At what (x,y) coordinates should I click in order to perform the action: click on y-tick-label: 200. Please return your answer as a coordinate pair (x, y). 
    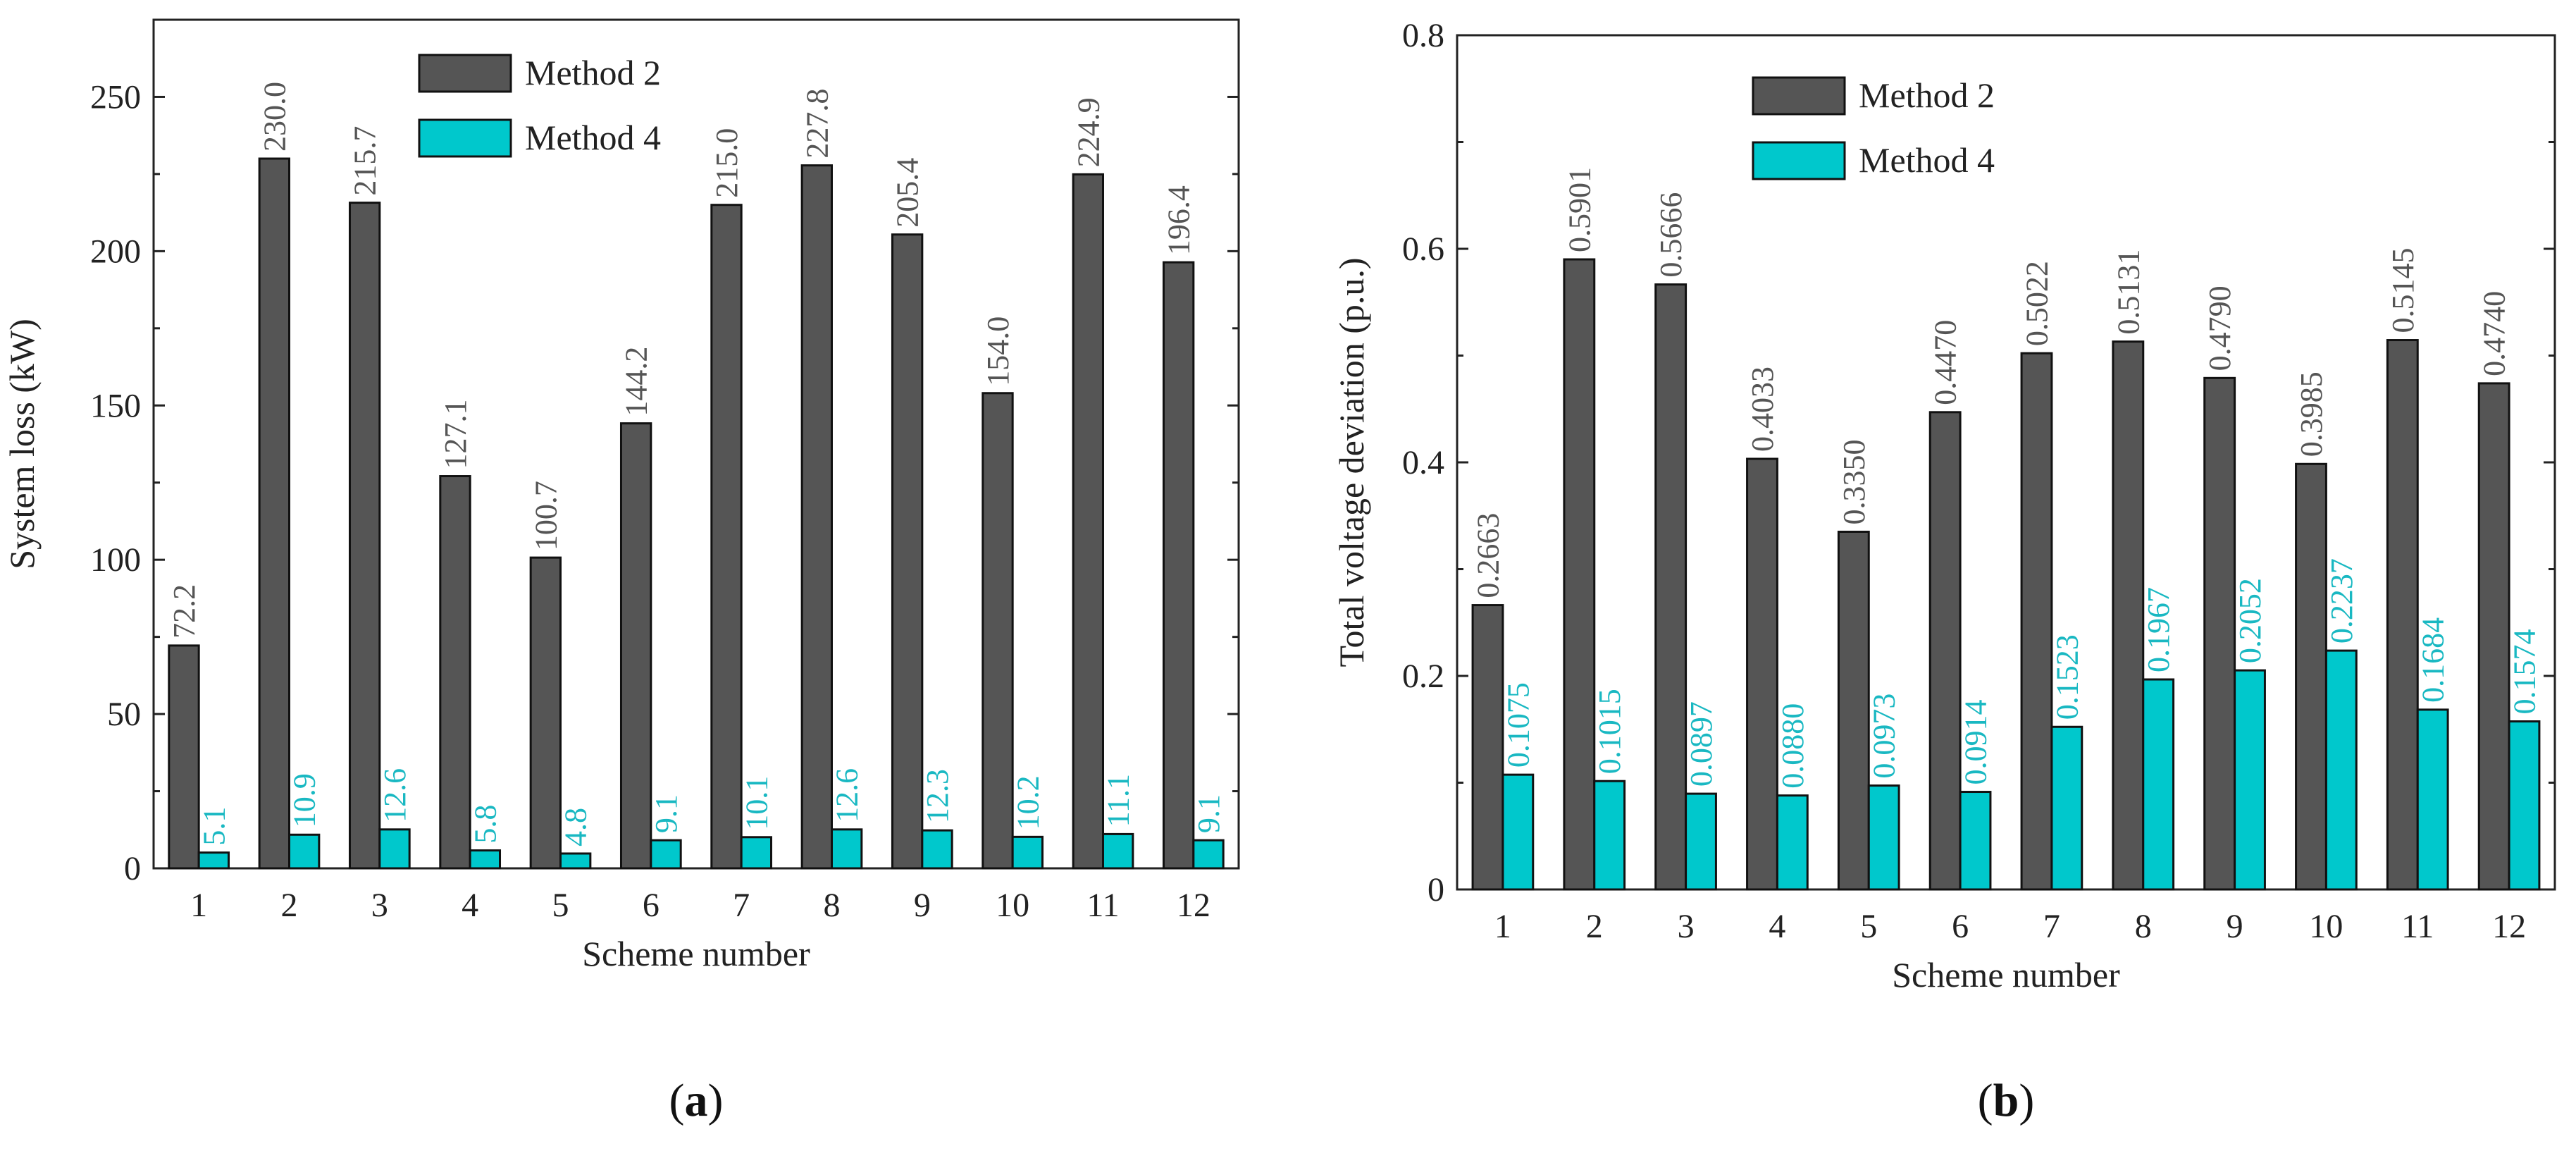
    Looking at the image, I should click on (115, 251).